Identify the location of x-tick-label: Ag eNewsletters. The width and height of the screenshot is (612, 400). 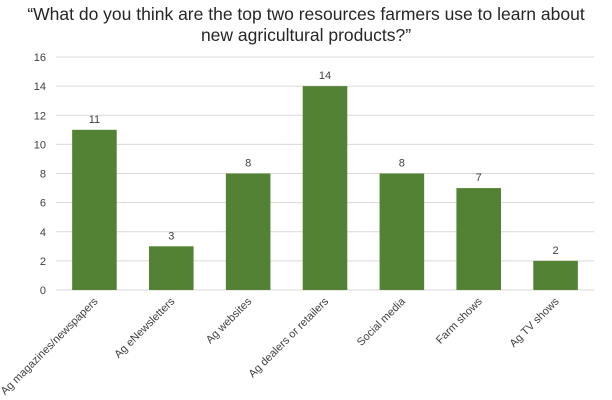
(144, 327).